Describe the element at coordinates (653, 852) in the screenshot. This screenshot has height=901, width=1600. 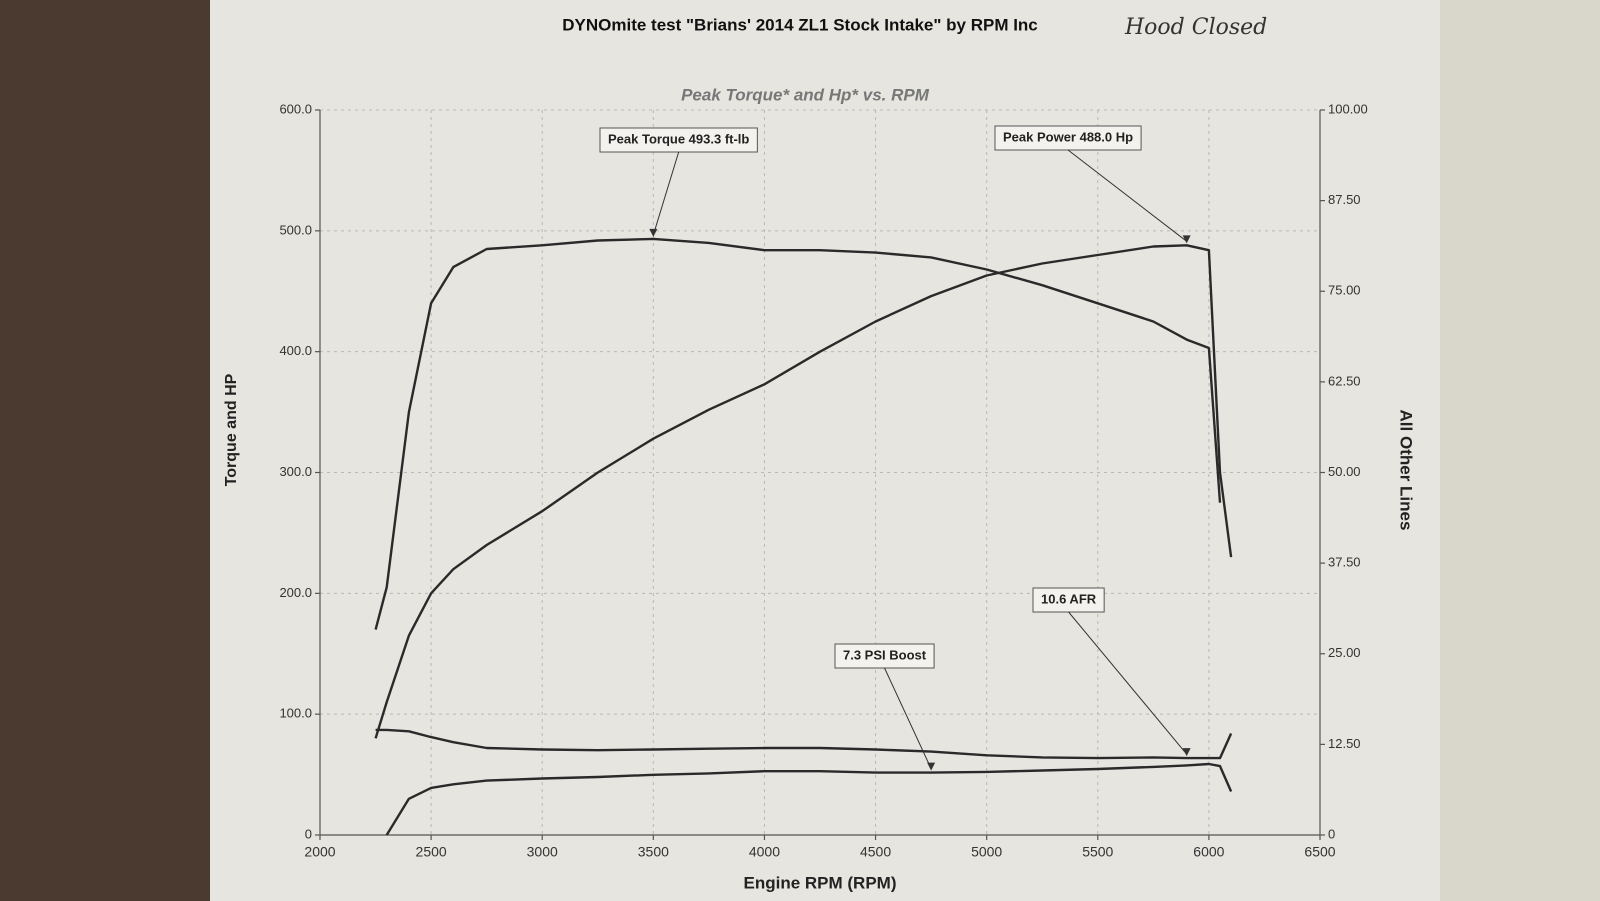
I see `x-tick-label: 3500` at that location.